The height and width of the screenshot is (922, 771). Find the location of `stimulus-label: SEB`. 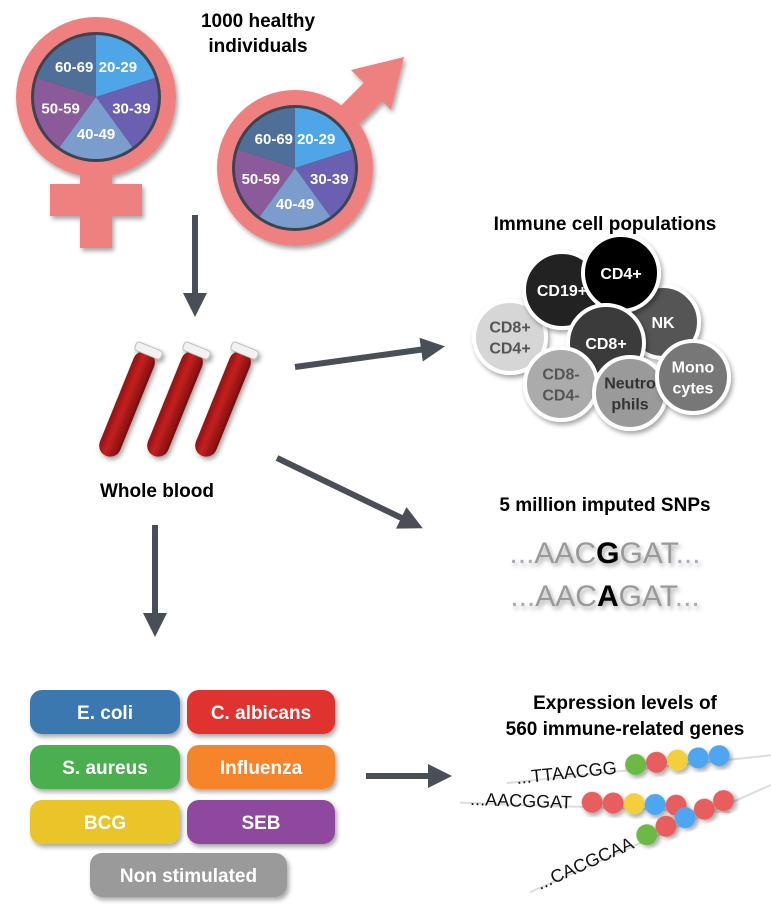

stimulus-label: SEB is located at coordinates (260, 823).